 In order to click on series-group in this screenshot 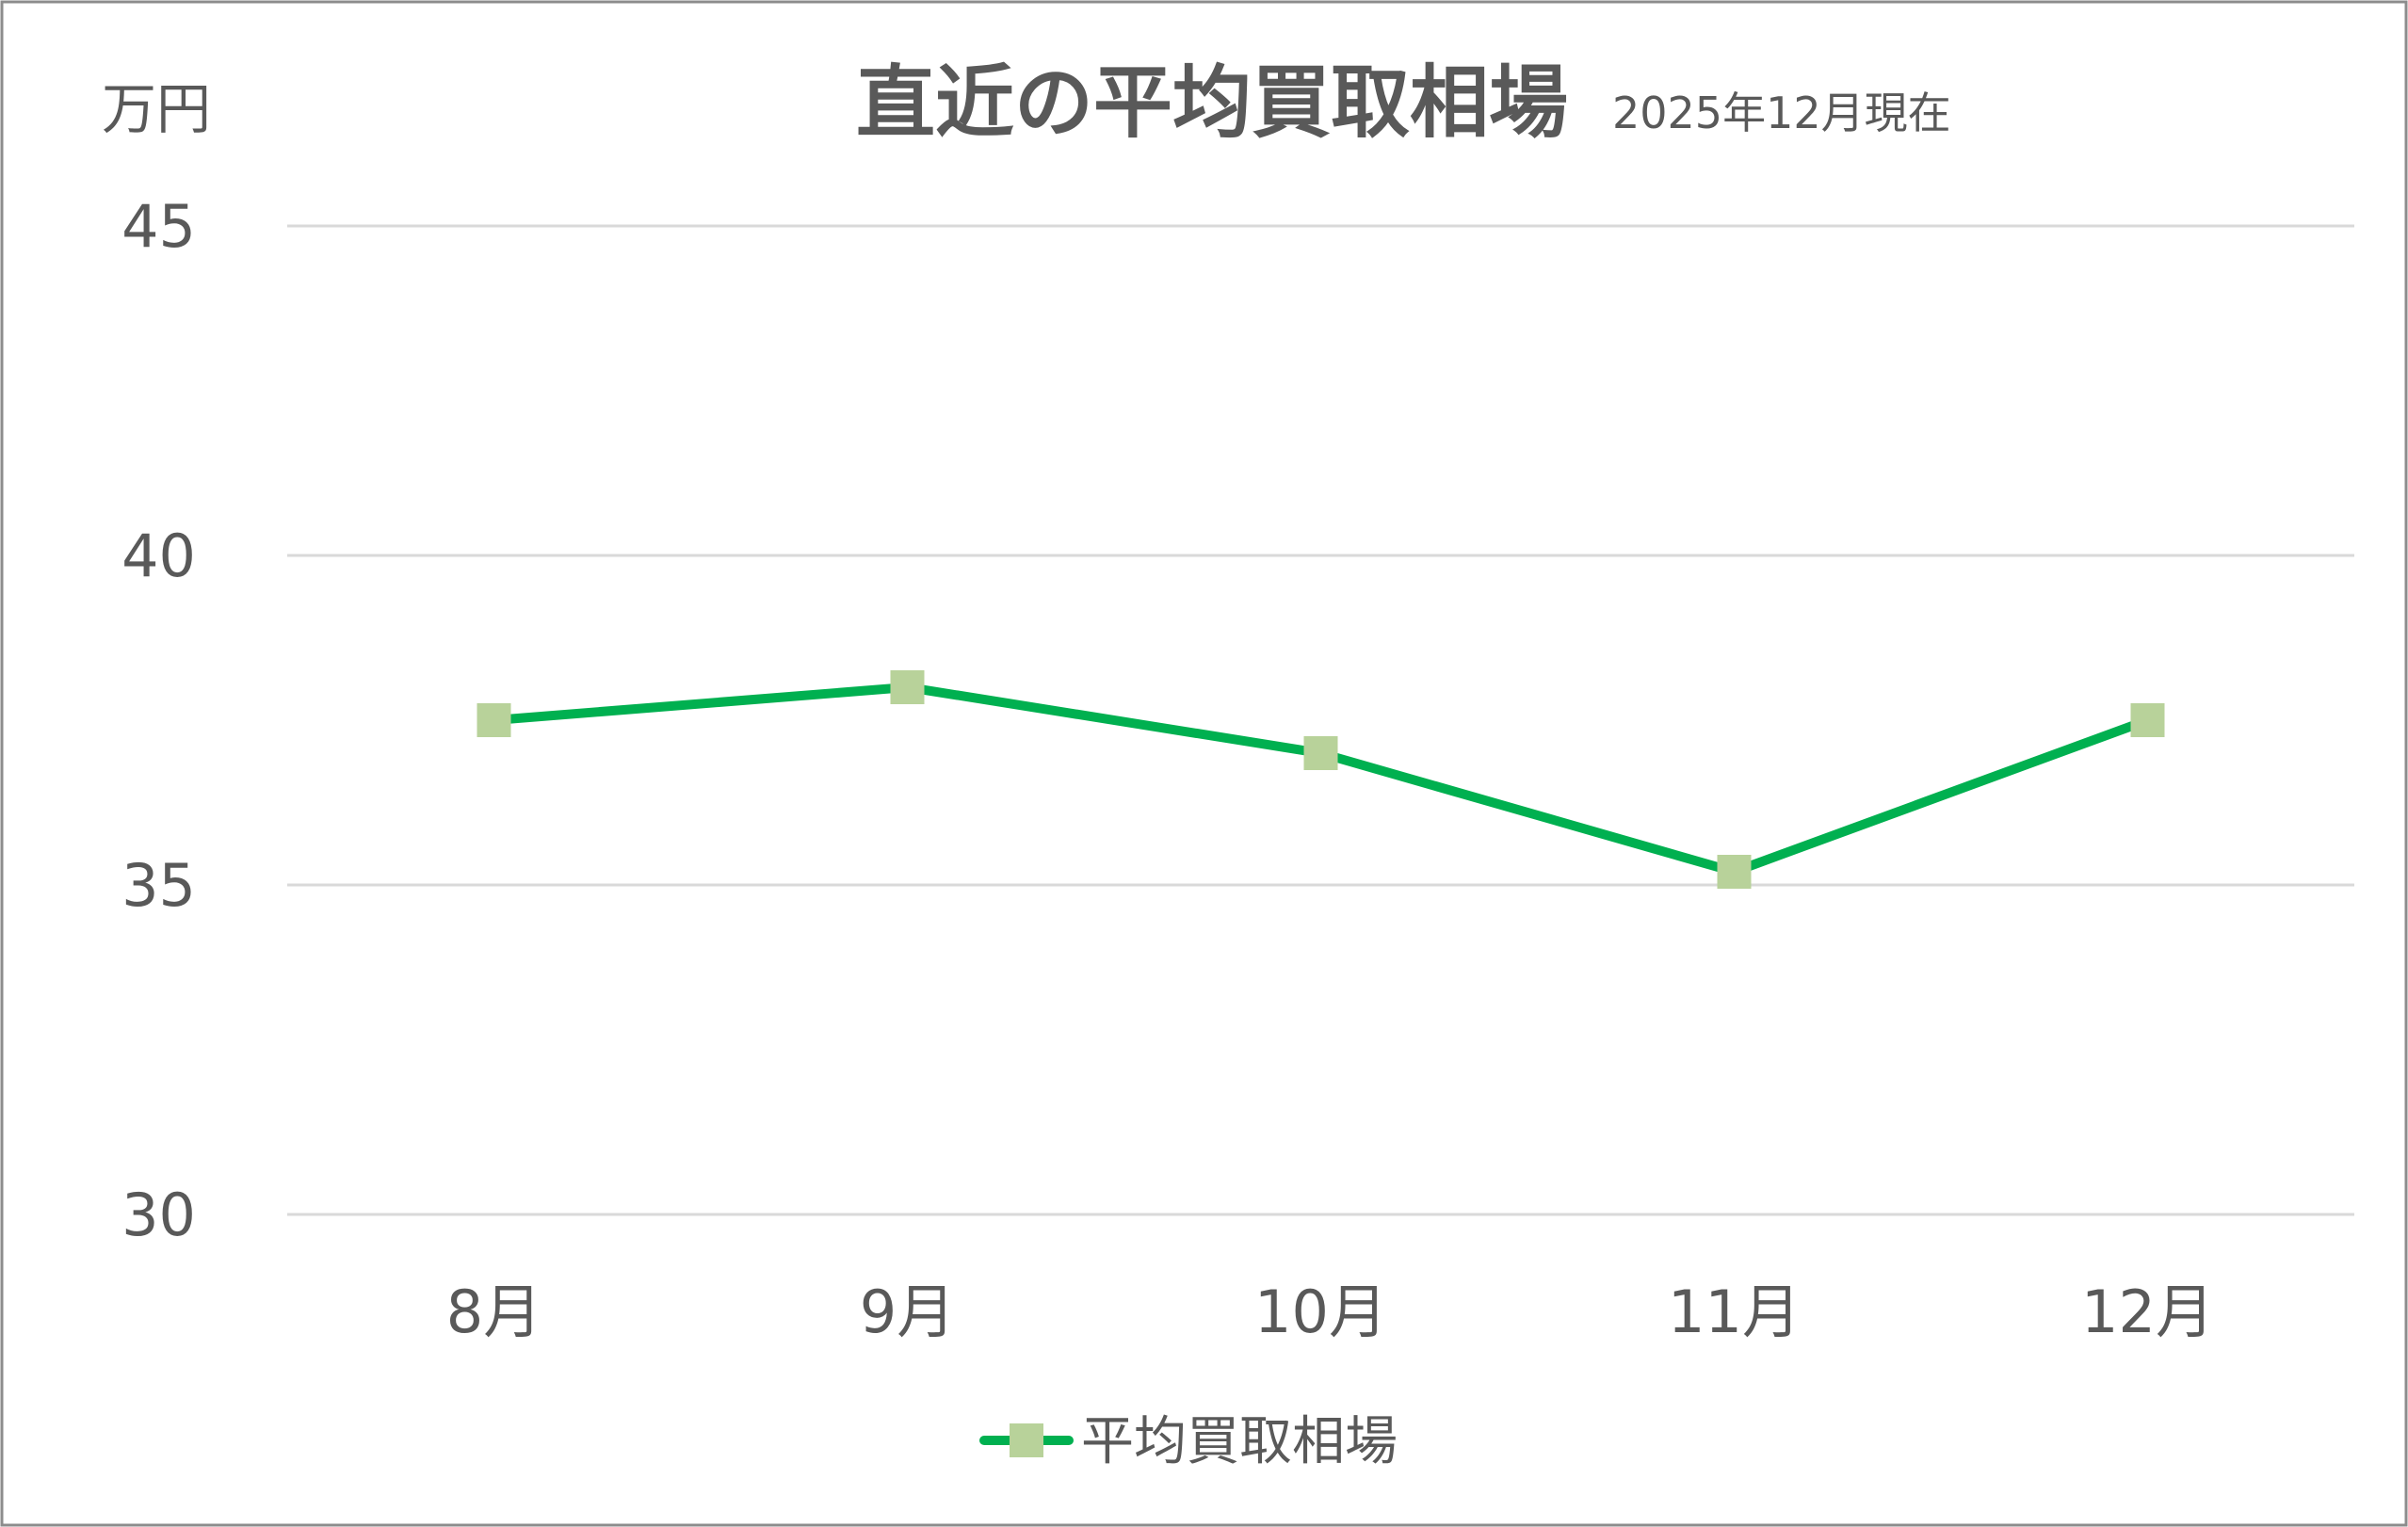, I will do `click(1321, 779)`.